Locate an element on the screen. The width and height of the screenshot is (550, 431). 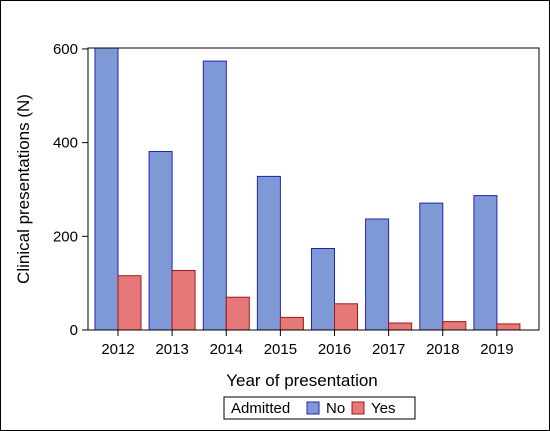
bar-no-2016 is located at coordinates (323, 289).